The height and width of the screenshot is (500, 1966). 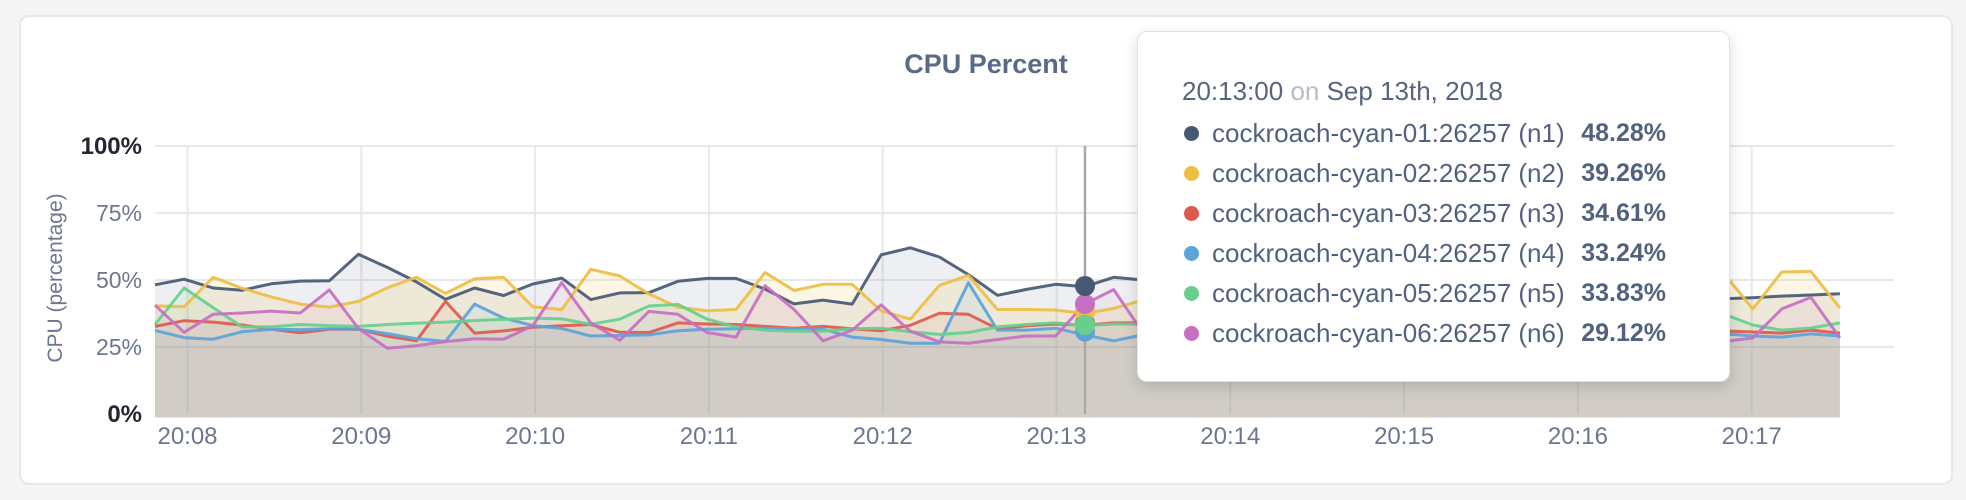 What do you see at coordinates (361, 436) in the screenshot?
I see `svg-text: 20:09` at bounding box center [361, 436].